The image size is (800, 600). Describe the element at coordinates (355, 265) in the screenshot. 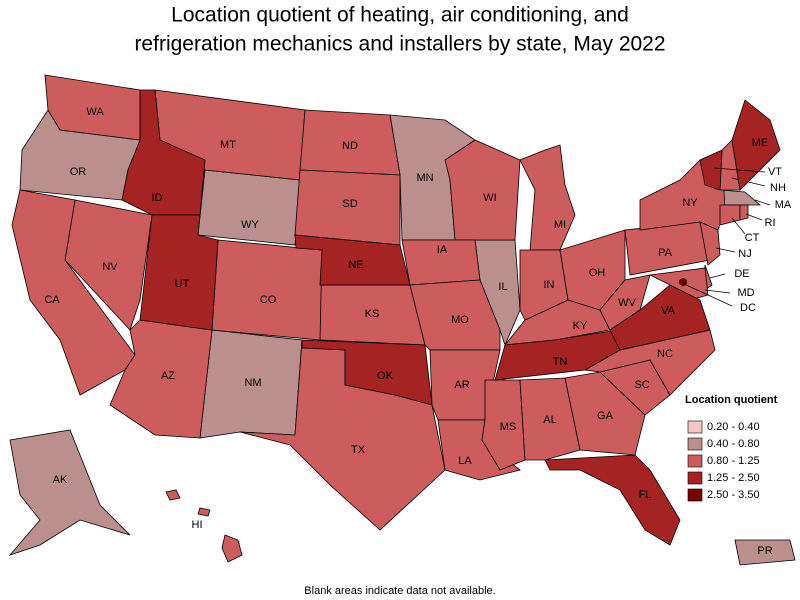

I see `state-label: NE` at that location.